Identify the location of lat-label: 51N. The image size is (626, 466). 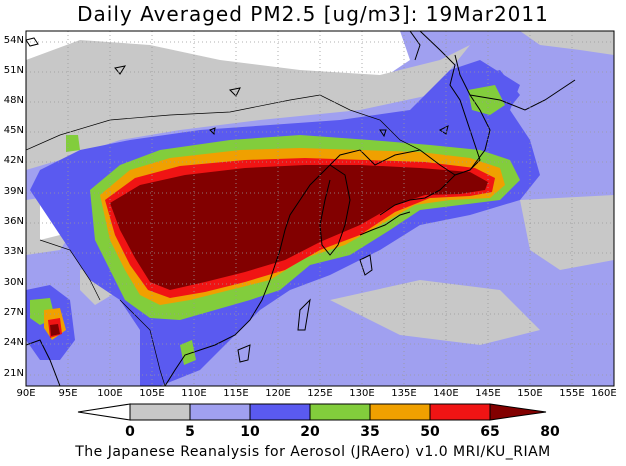
(13, 70).